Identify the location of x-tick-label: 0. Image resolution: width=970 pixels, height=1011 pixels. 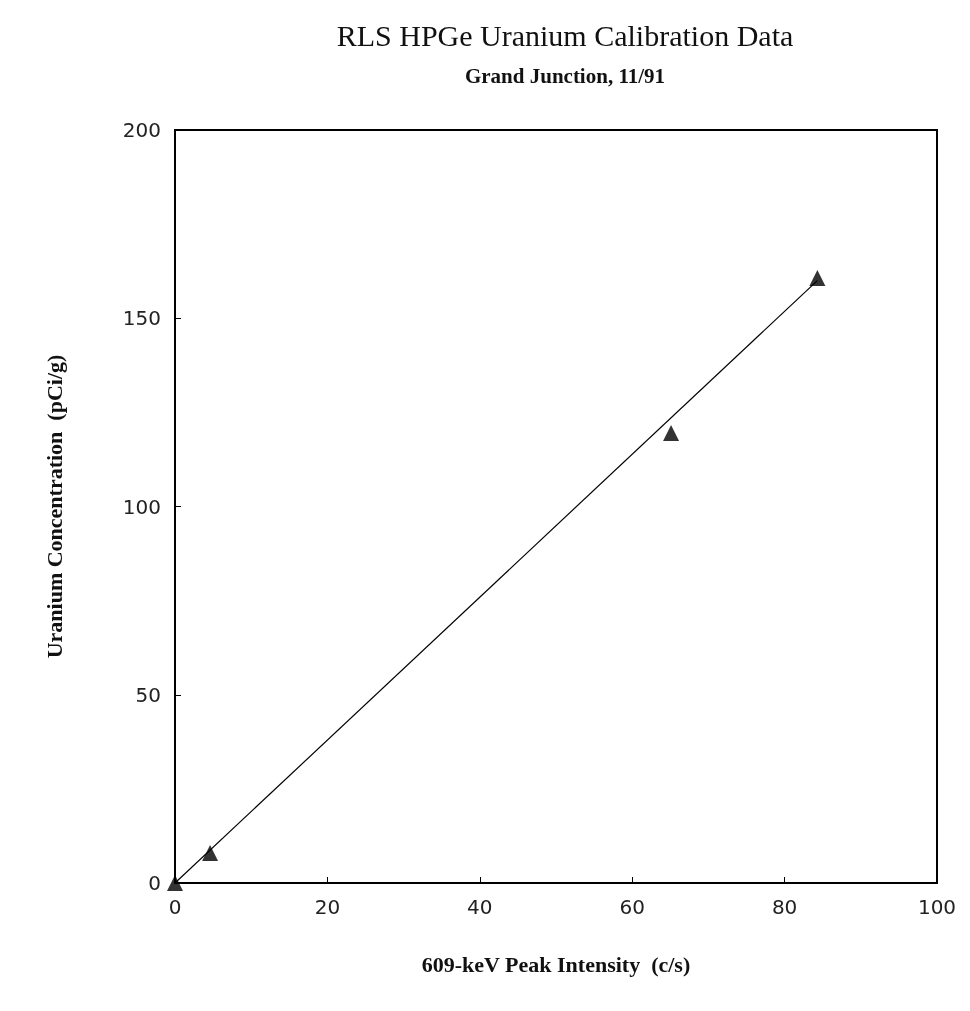
(175, 907).